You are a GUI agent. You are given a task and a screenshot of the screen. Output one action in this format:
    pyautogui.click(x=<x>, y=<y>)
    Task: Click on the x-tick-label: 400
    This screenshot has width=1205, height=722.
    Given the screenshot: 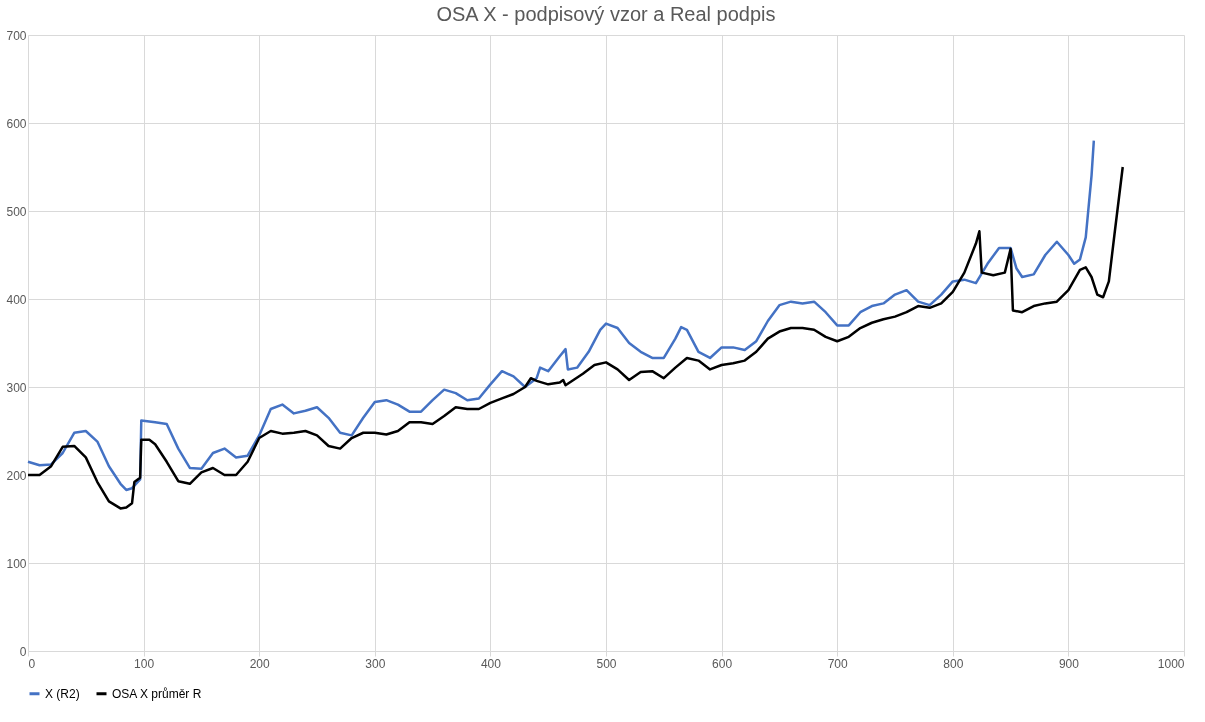 What is the action you would take?
    pyautogui.click(x=491, y=663)
    